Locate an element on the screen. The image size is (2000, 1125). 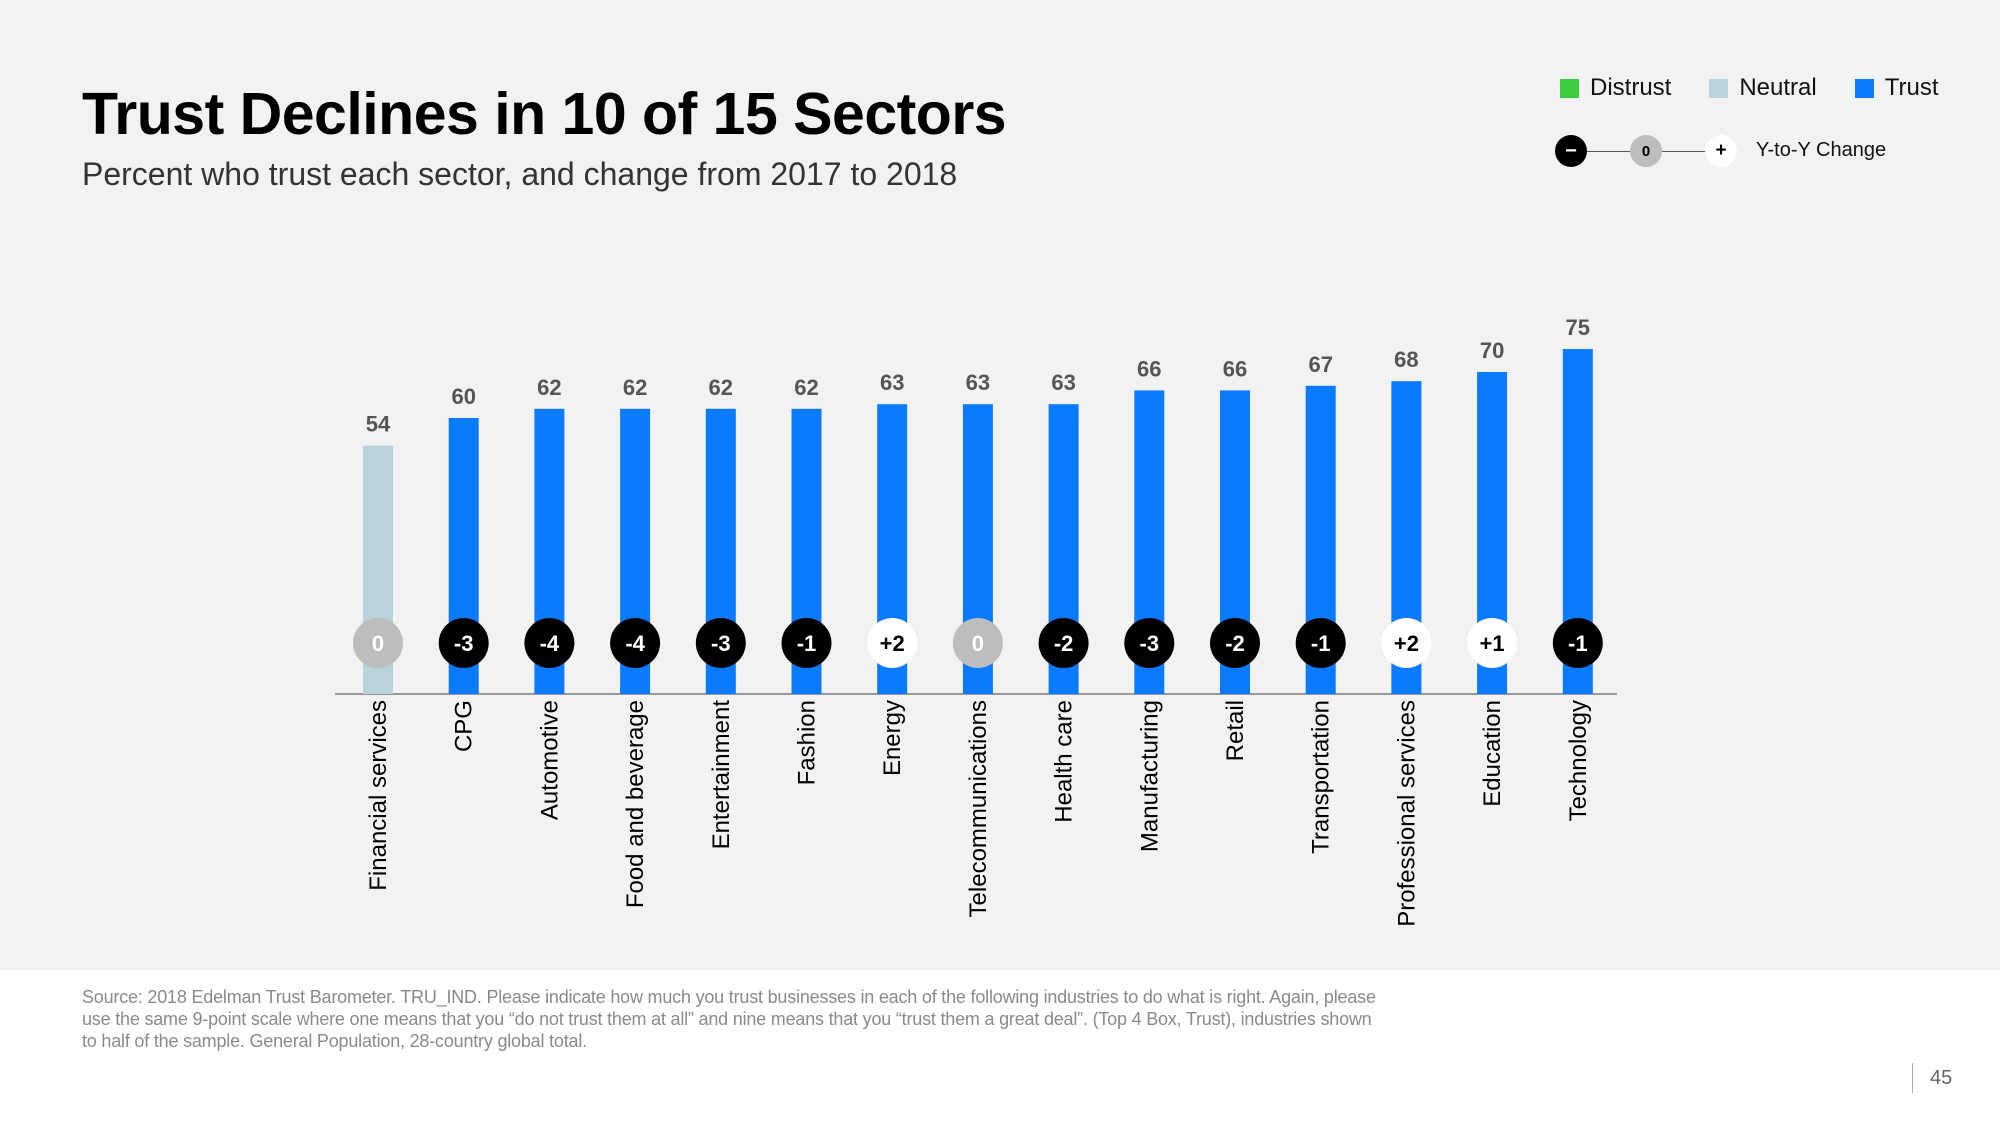
change-label-health-care: -2 is located at coordinates (1064, 643).